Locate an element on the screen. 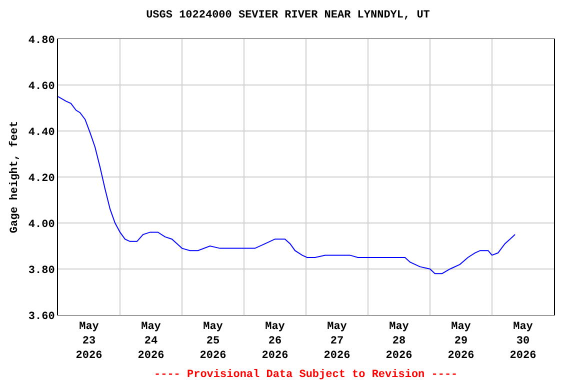 This screenshot has height=384, width=576. y-tick-label: 4.00 is located at coordinates (41, 224).